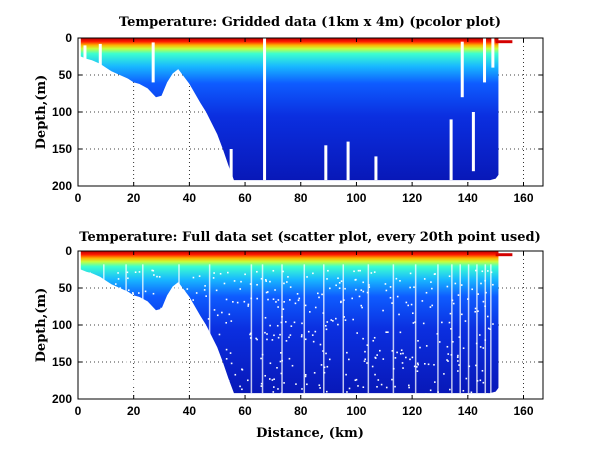 This screenshot has height=451, width=600. Describe the element at coordinates (523, 411) in the screenshot. I see `scatter-x-tick-label: 160` at that location.